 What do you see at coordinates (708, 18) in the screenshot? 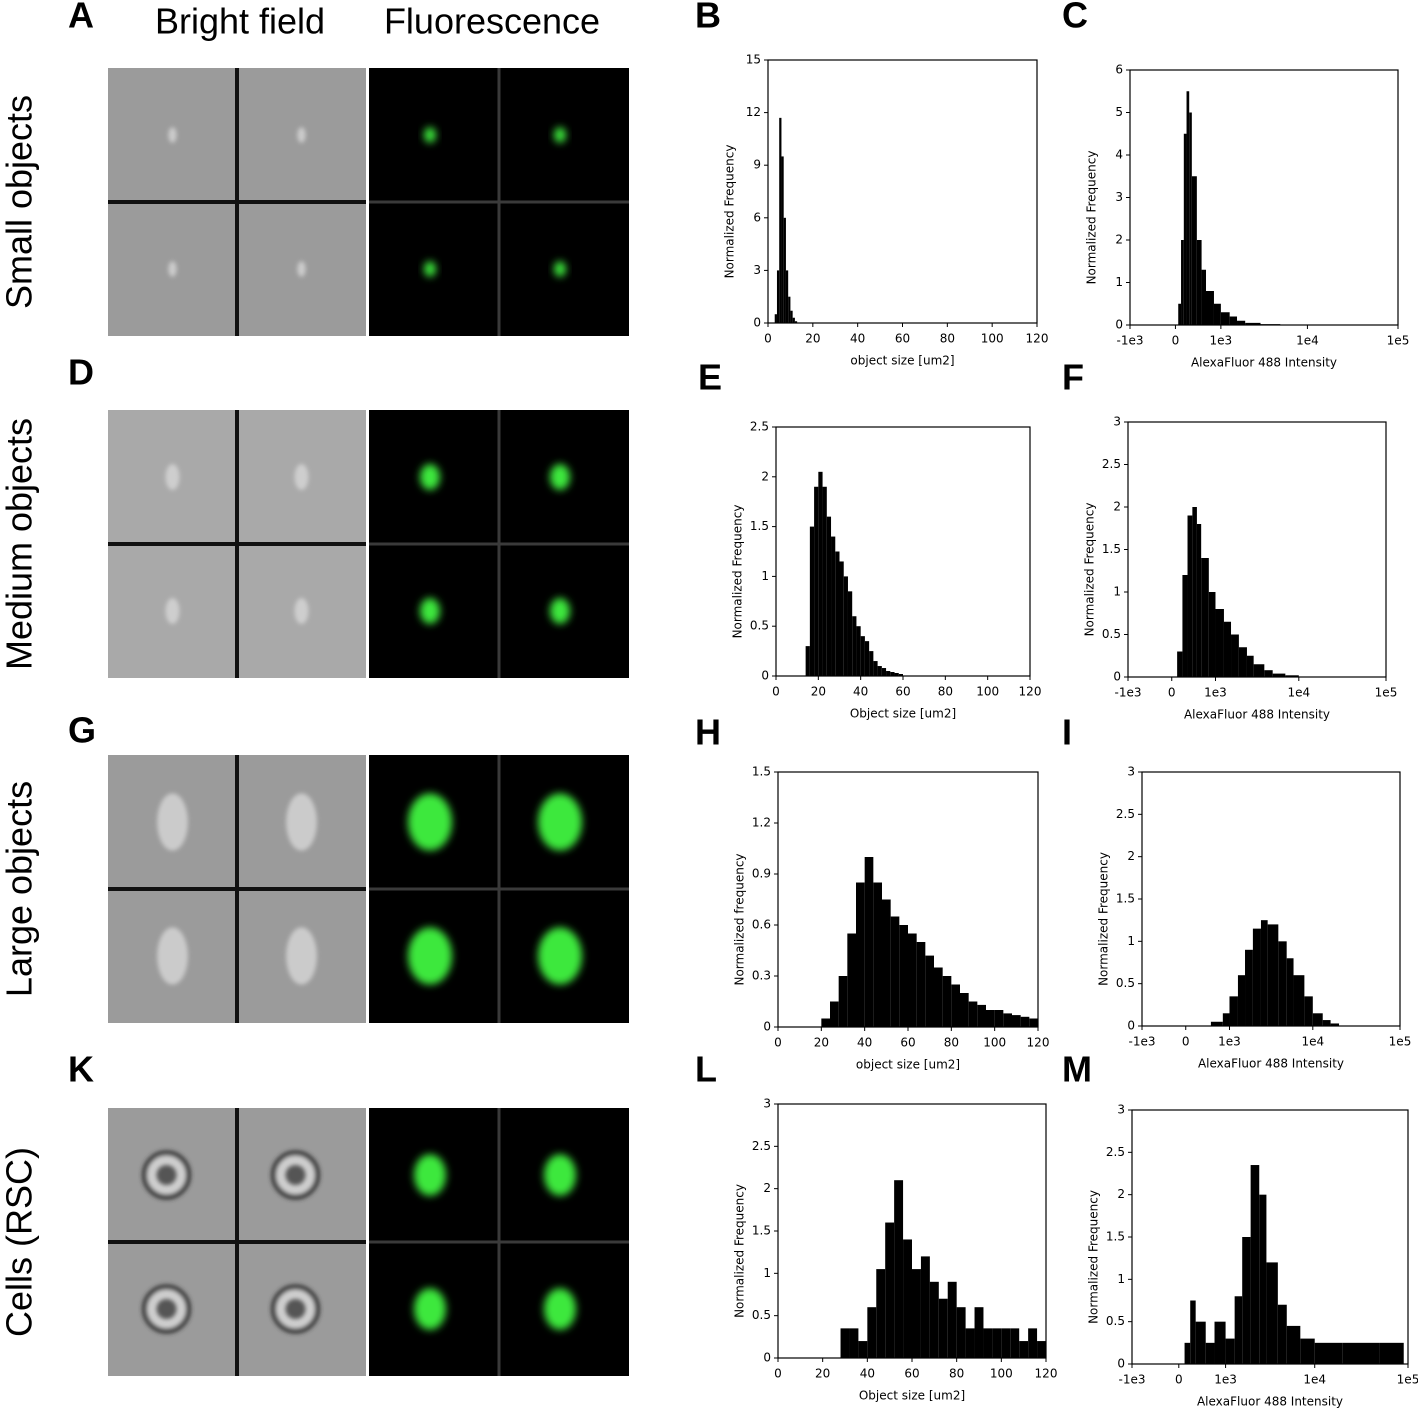
I see `panel-letter: B` at bounding box center [708, 18].